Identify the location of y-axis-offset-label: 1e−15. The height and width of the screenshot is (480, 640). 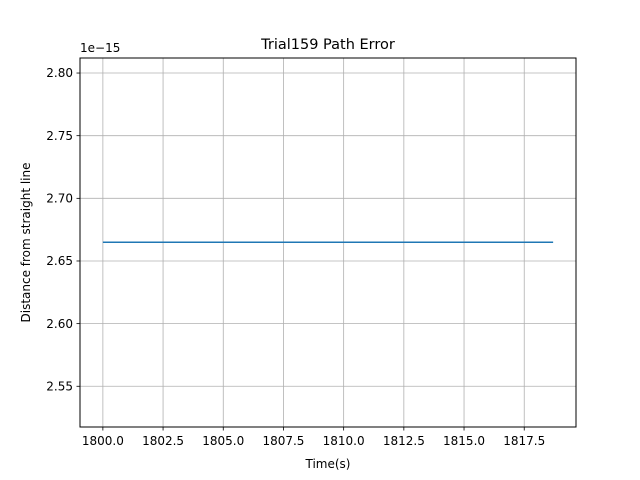
(100, 48).